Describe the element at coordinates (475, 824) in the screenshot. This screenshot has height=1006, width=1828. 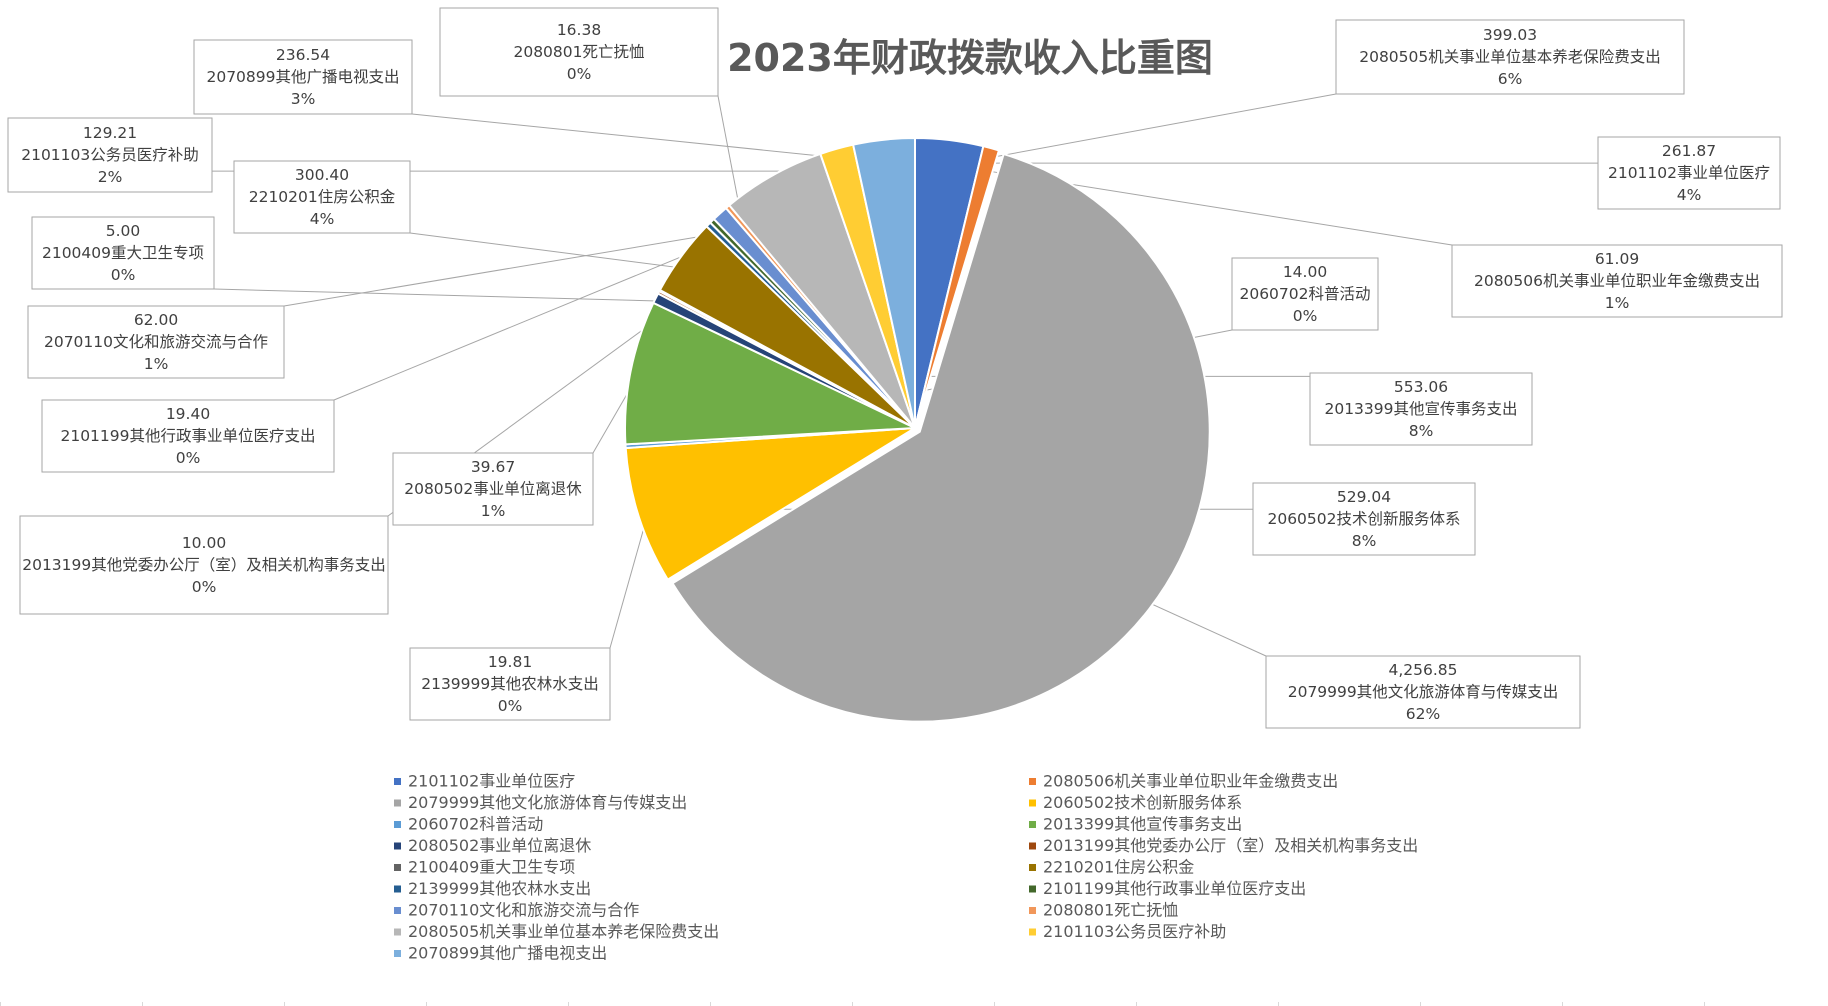
I see `legend-label: 2060702科普活动` at that location.